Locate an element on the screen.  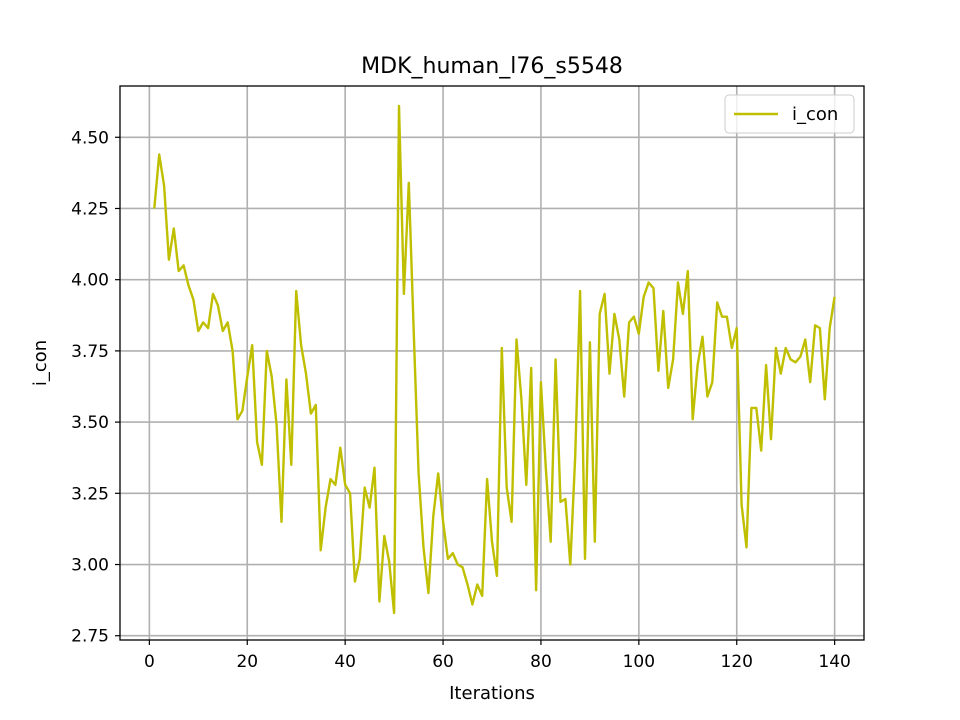
x-tick-label: 0 is located at coordinates (149, 662).